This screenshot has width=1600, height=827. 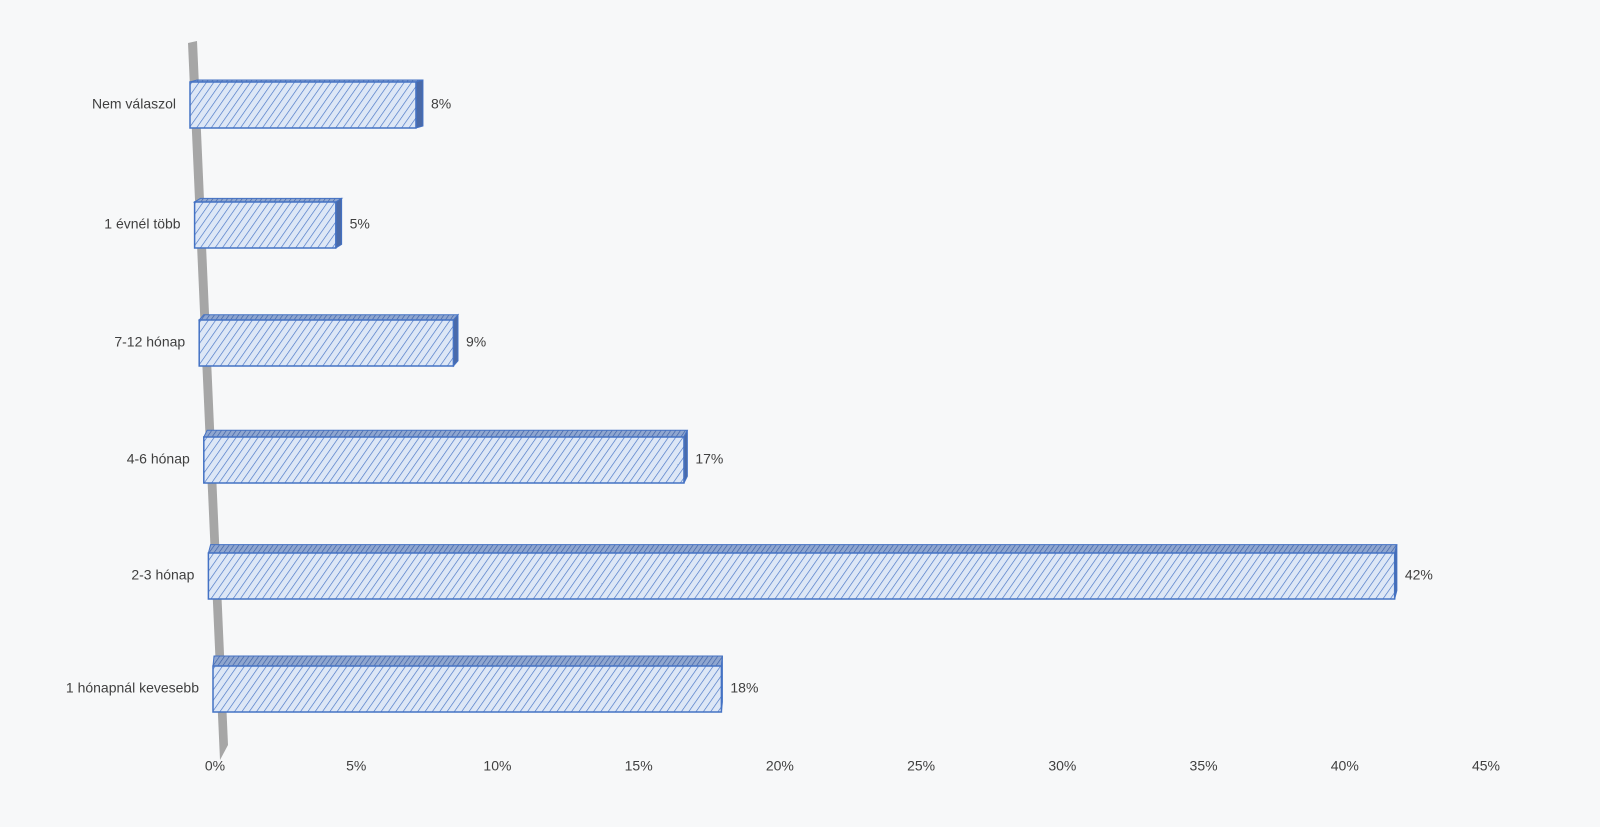 I want to click on category-label: Nem válaszol, so click(x=134, y=104).